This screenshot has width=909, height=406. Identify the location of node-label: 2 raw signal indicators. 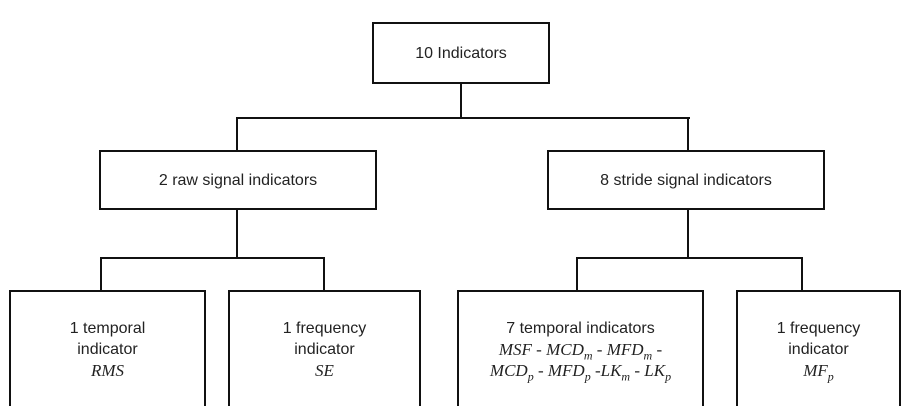
(238, 180).